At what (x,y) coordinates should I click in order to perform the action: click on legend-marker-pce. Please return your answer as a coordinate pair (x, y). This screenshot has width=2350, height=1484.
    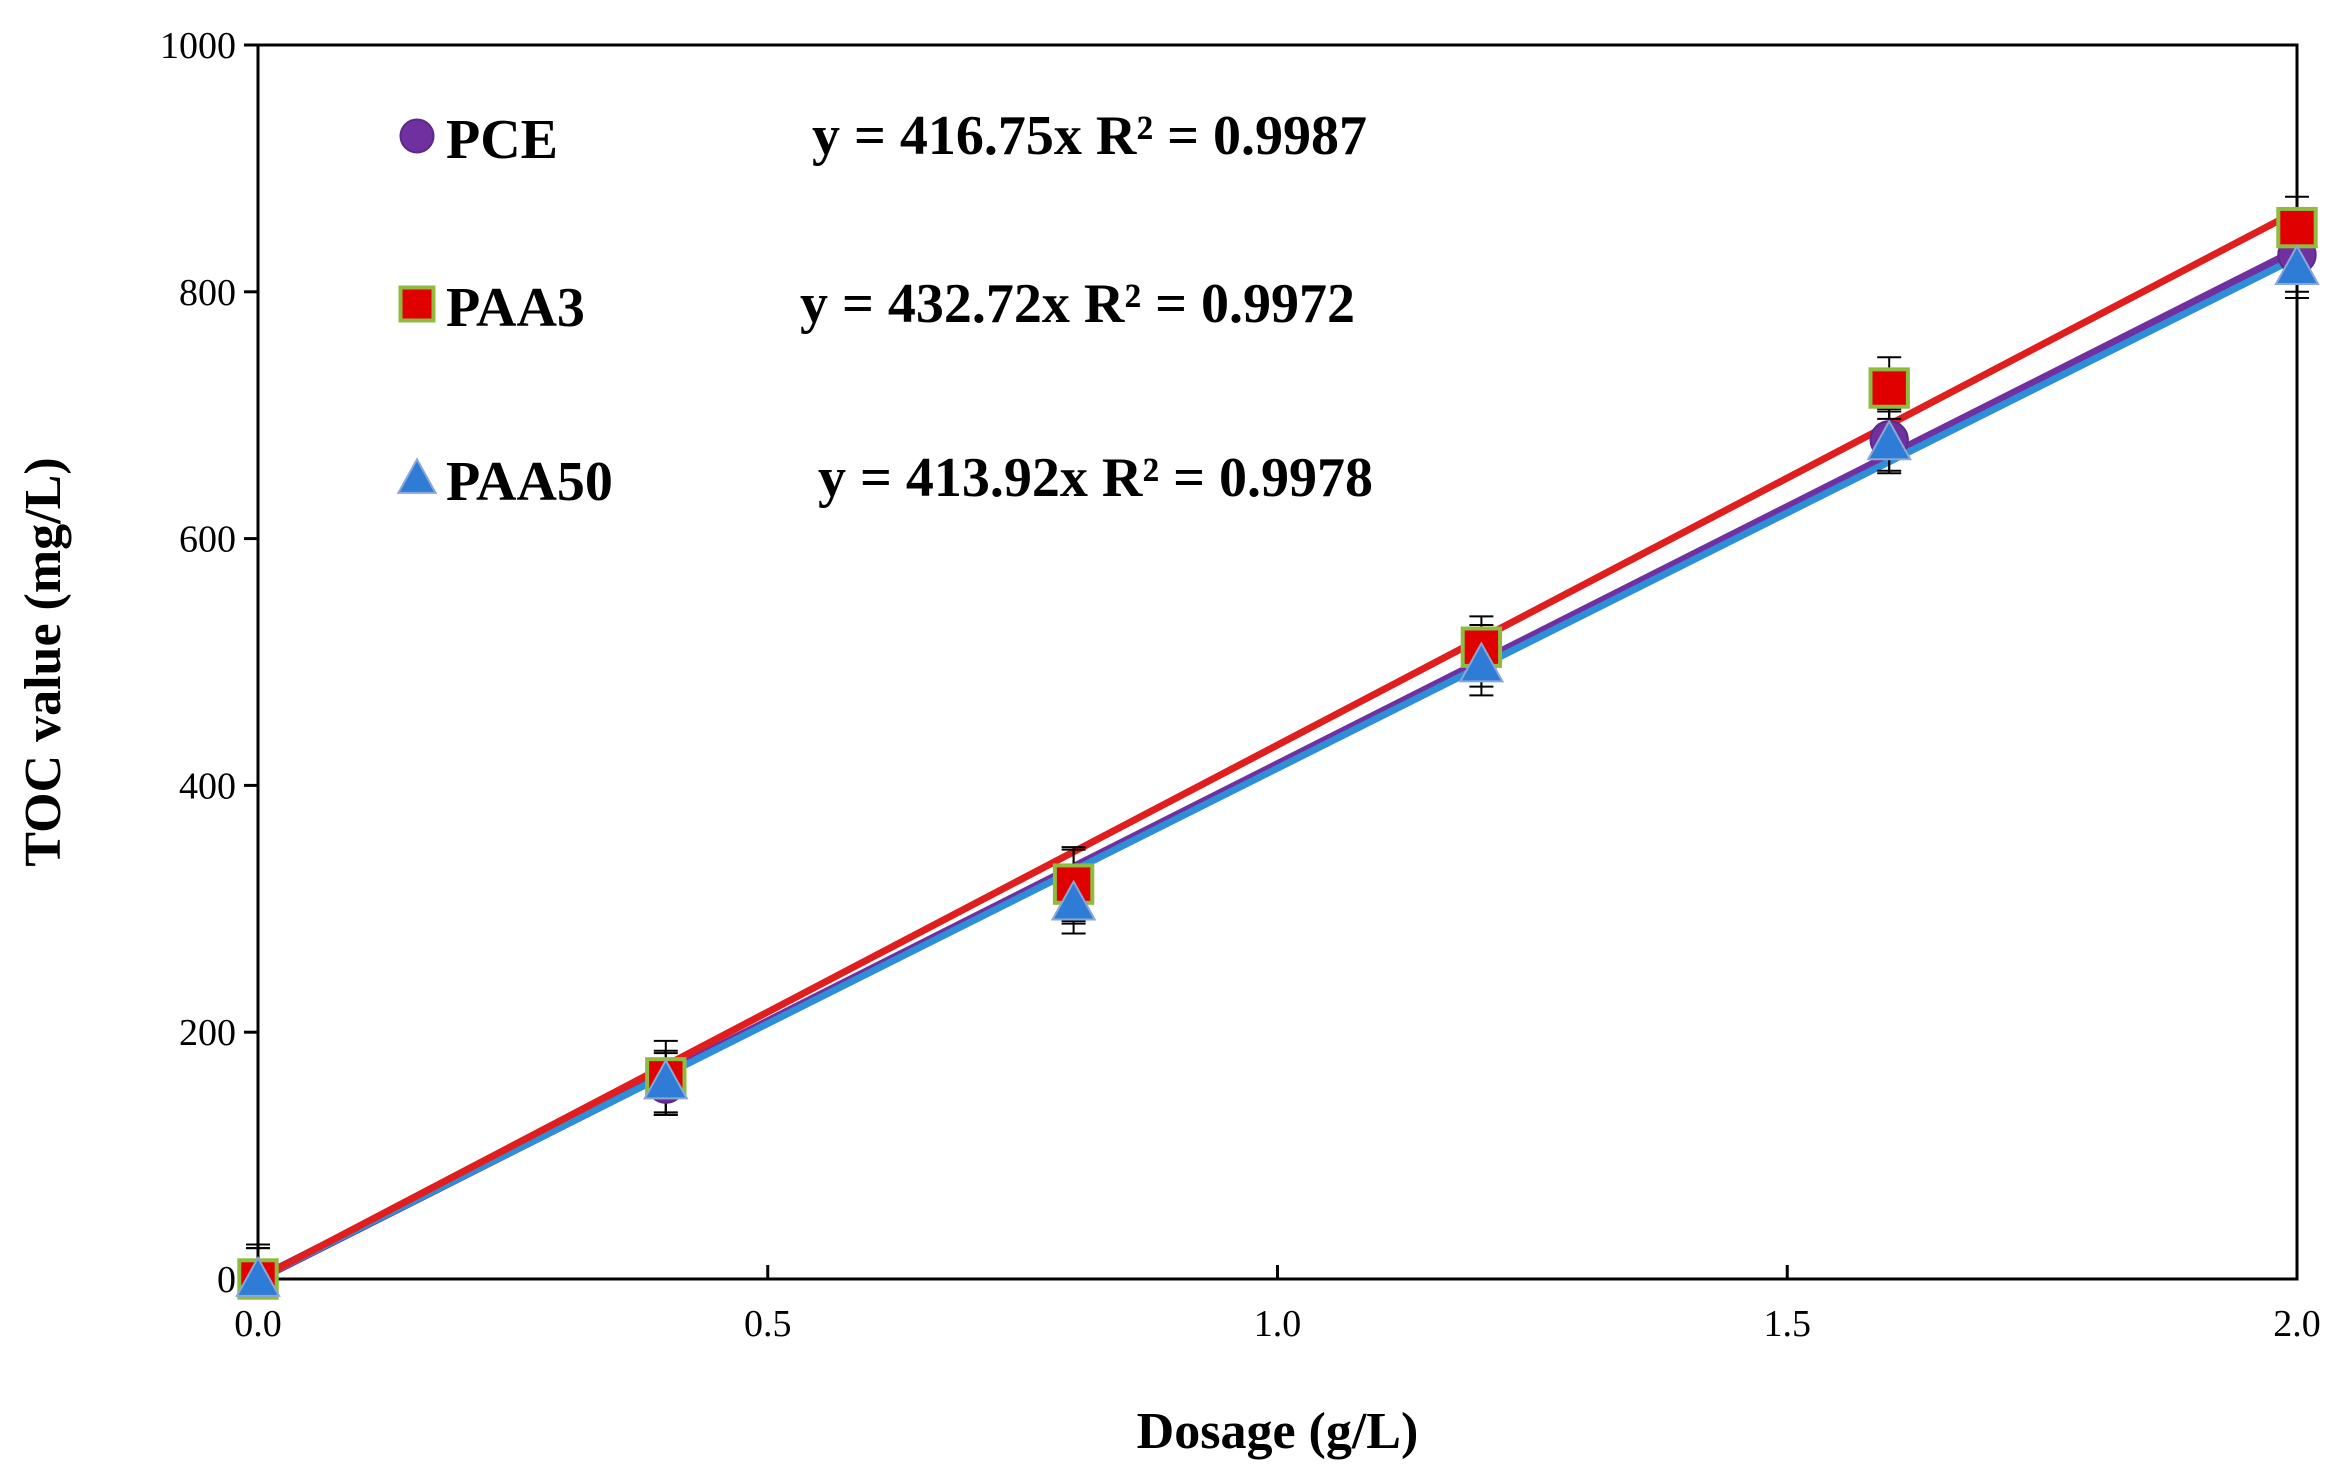
    Looking at the image, I should click on (417, 136).